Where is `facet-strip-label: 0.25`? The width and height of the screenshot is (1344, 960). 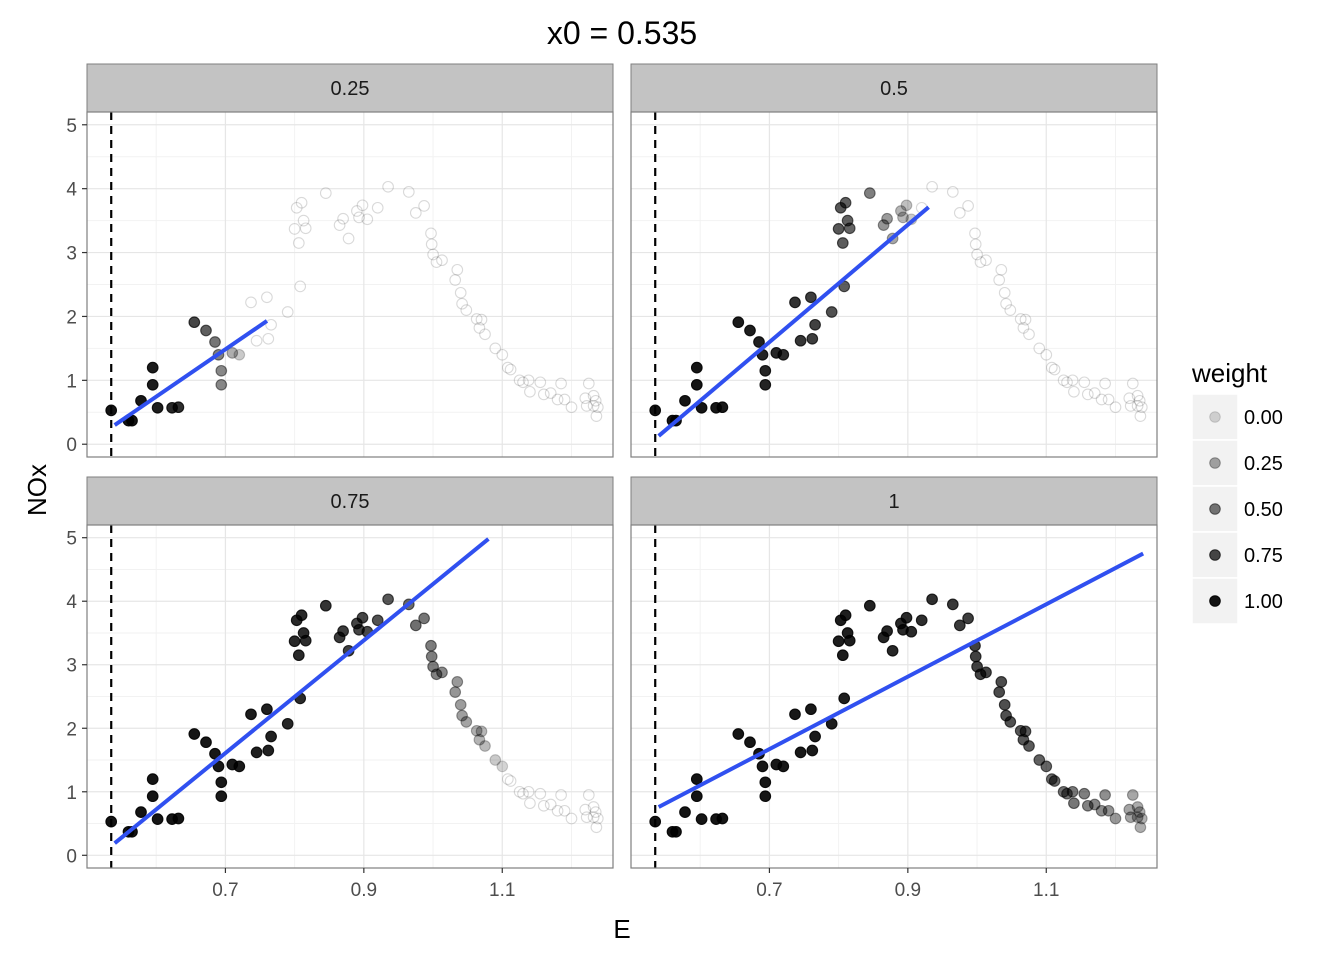 facet-strip-label: 0.25 is located at coordinates (350, 89).